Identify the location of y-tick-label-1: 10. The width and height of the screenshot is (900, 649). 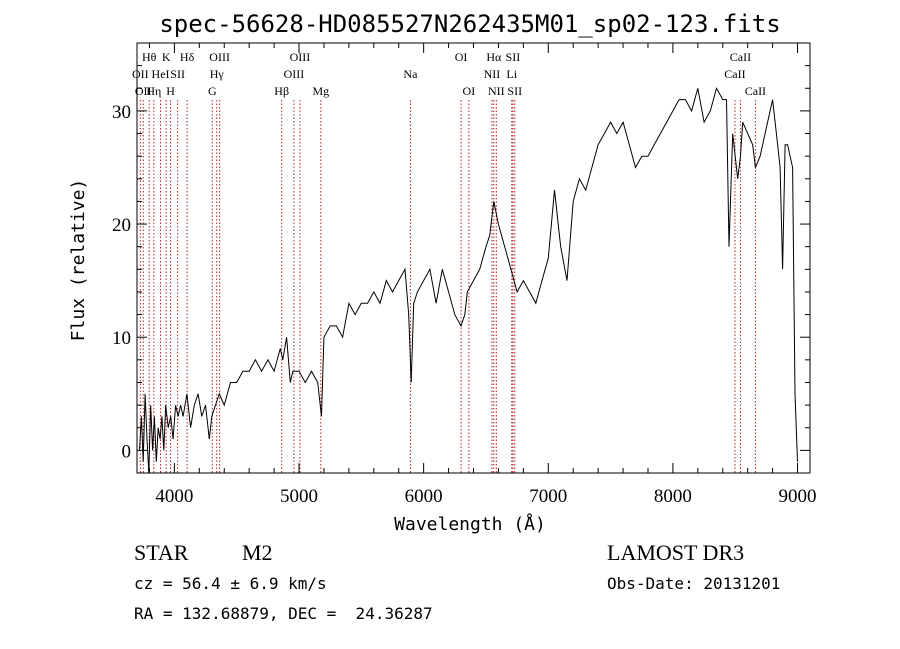
(121, 338).